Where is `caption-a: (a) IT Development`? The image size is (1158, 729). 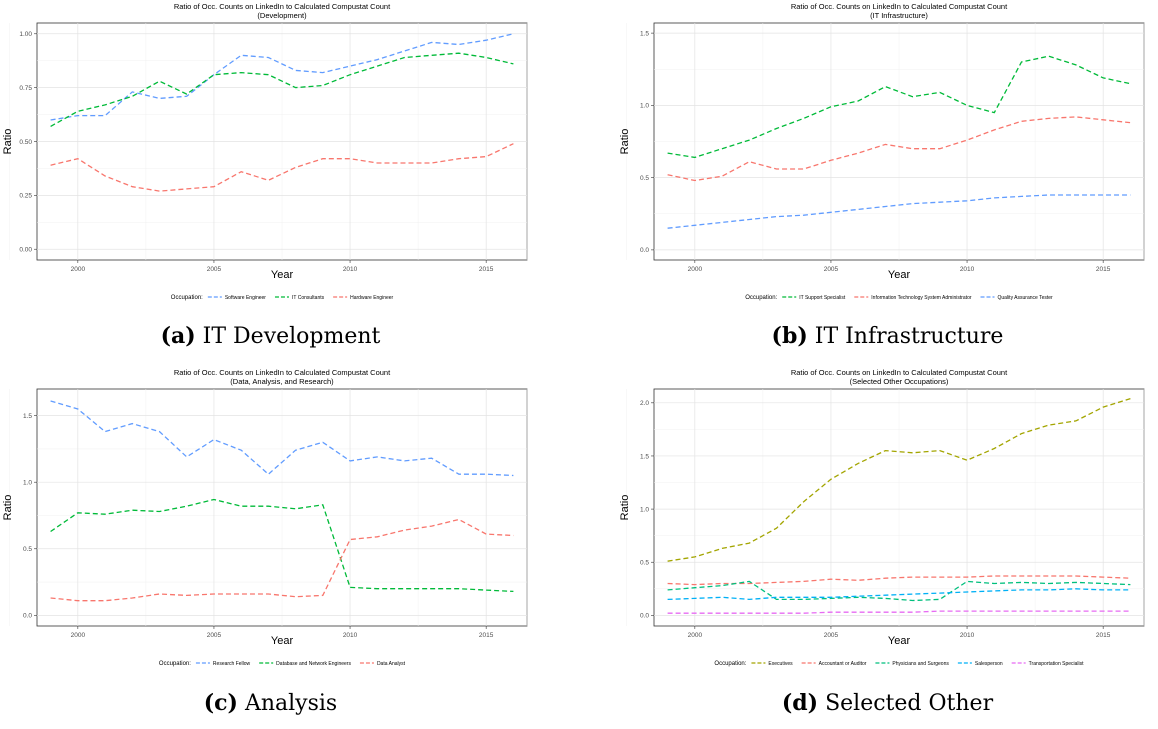
caption-a: (a) IT Development is located at coordinates (270, 336).